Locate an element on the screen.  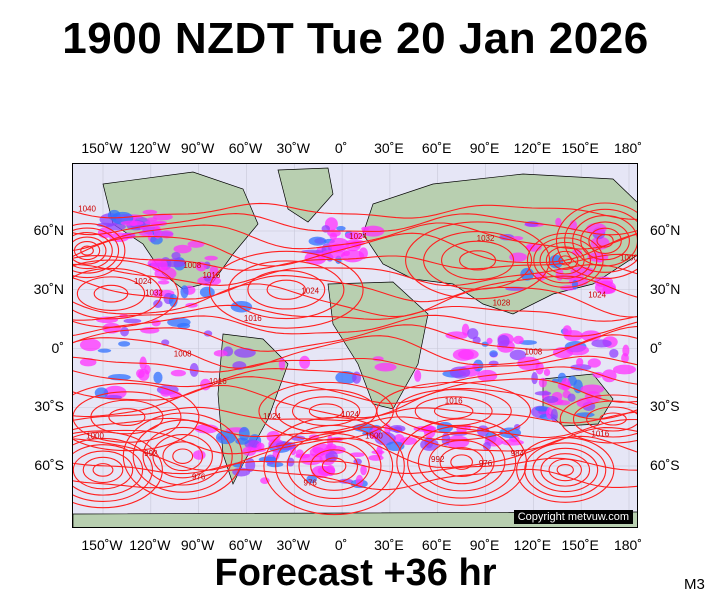
lon-label-top: 180˚ is located at coordinates (628, 148).